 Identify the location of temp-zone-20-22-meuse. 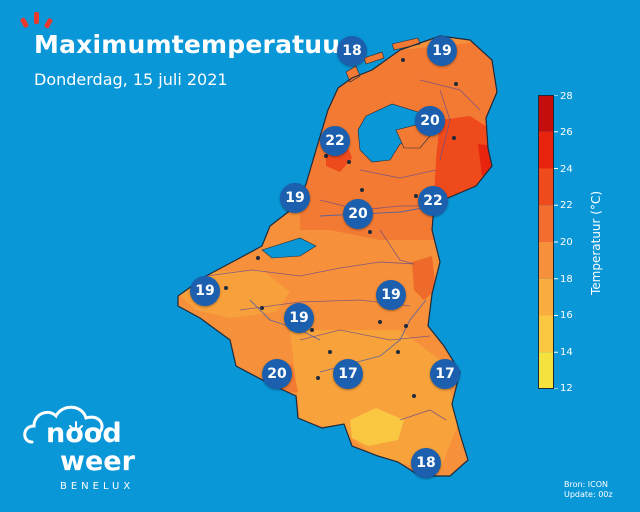
(424, 278).